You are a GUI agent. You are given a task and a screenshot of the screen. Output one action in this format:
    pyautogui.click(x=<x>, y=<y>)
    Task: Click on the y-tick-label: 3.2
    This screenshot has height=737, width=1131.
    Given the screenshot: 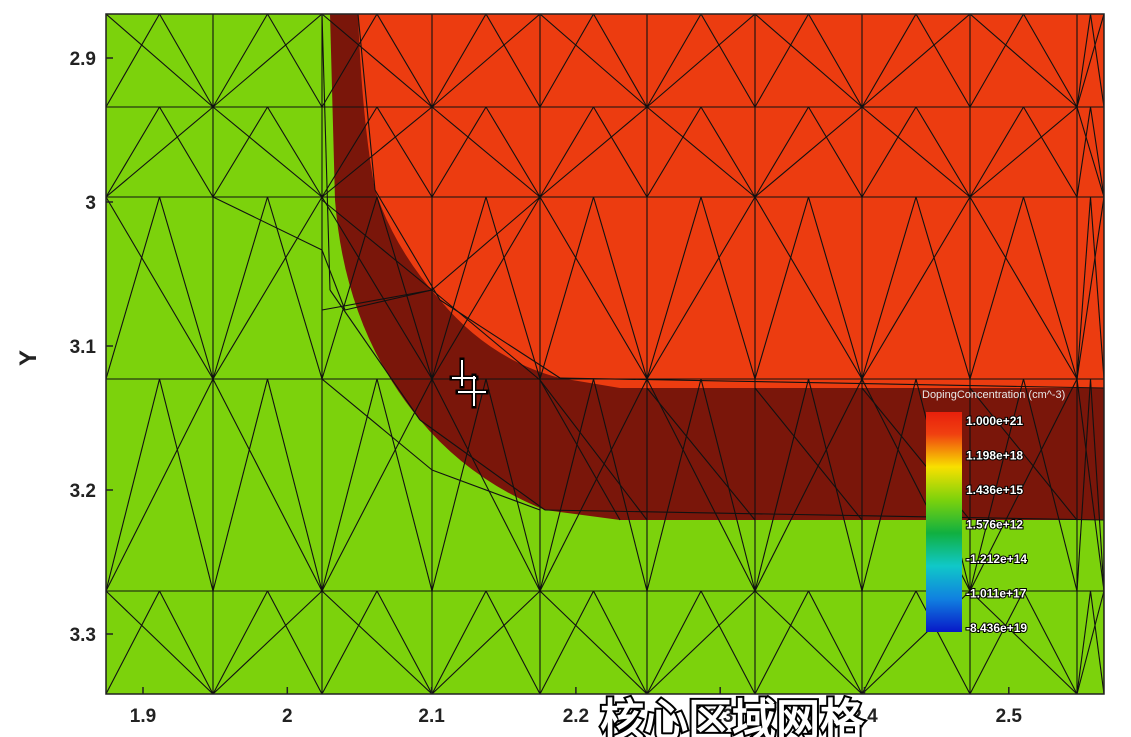 What is the action you would take?
    pyautogui.click(x=83, y=491)
    